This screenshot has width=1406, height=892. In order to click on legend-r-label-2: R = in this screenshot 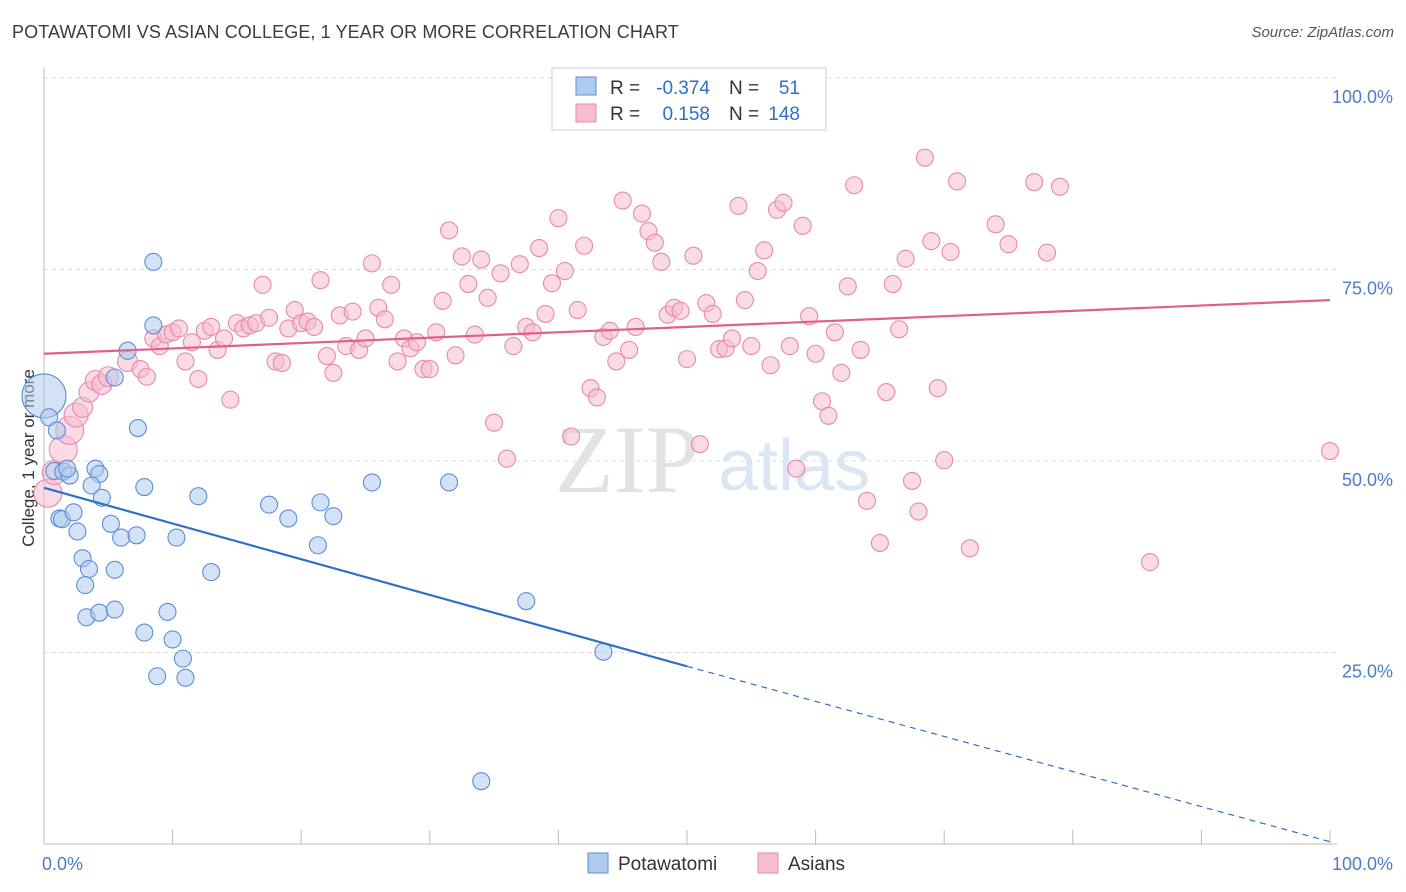, I will do `click(625, 114)`.